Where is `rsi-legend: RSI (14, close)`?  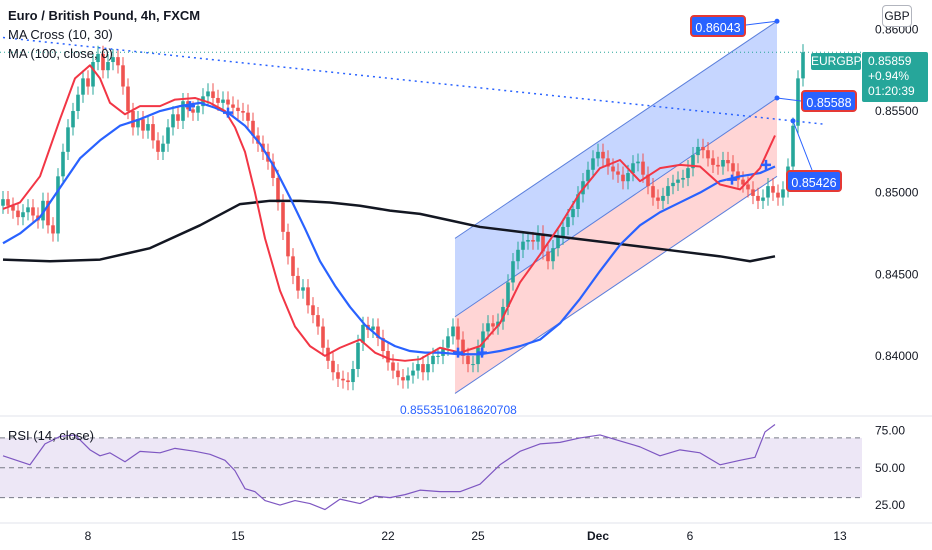
rsi-legend: RSI (14, close) is located at coordinates (51, 435).